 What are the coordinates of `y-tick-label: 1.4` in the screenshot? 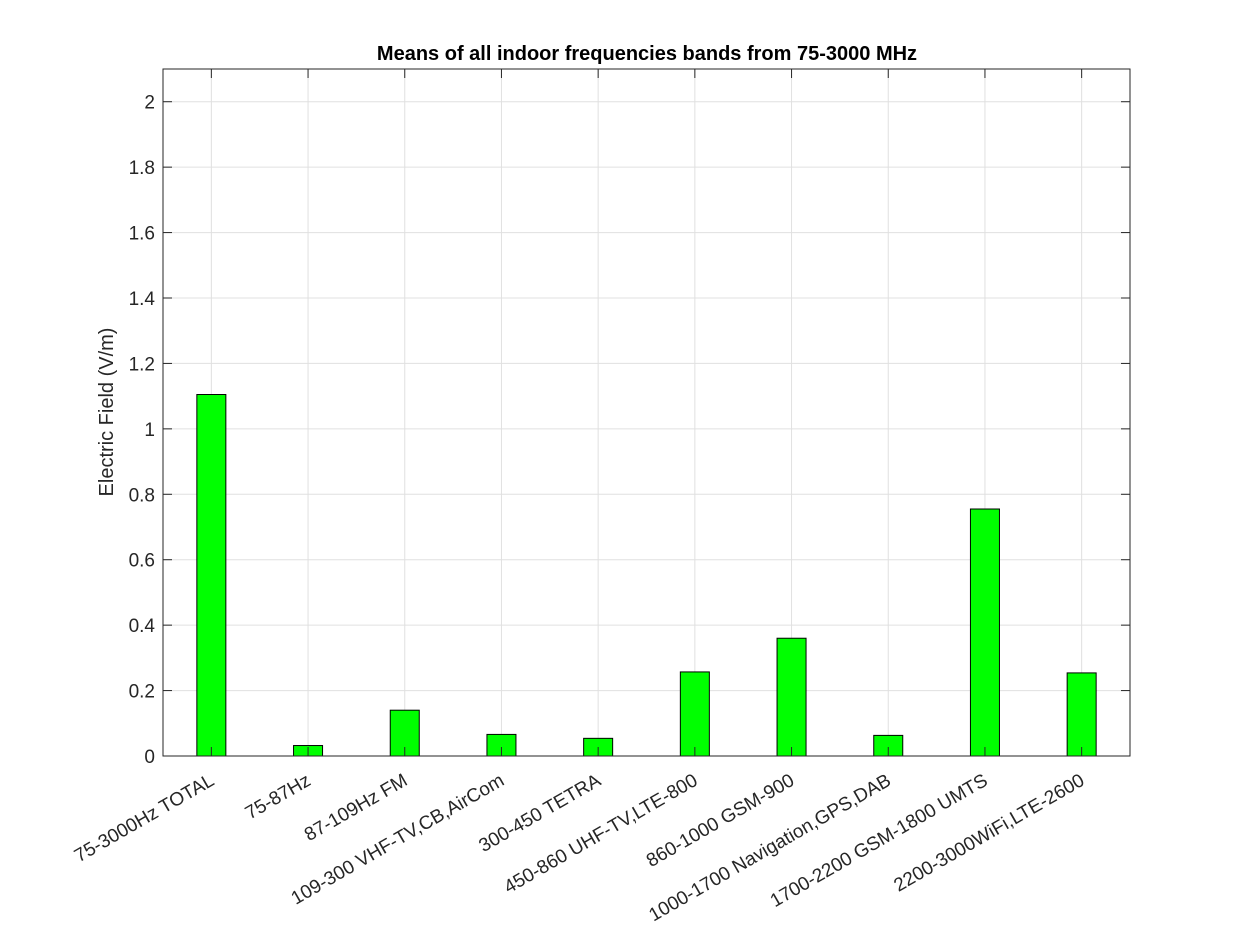 It's located at (142, 299).